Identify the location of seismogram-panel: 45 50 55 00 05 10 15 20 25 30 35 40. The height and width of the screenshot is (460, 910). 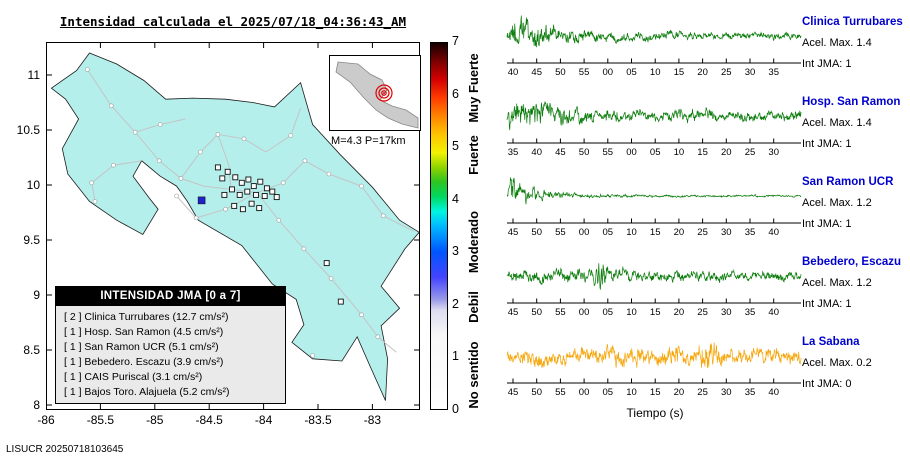
(654, 207).